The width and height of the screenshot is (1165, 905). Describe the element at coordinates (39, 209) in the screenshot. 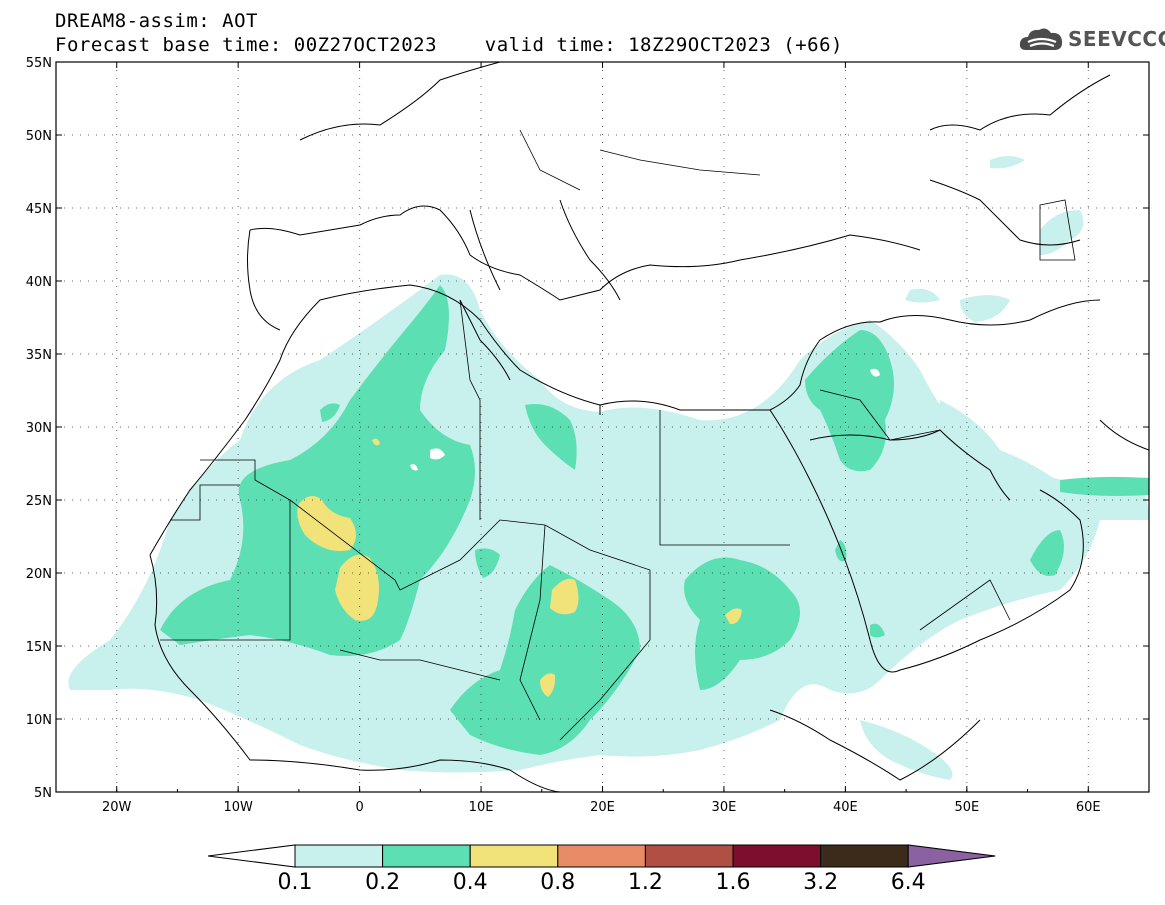

I see `lat-label: 45N` at that location.